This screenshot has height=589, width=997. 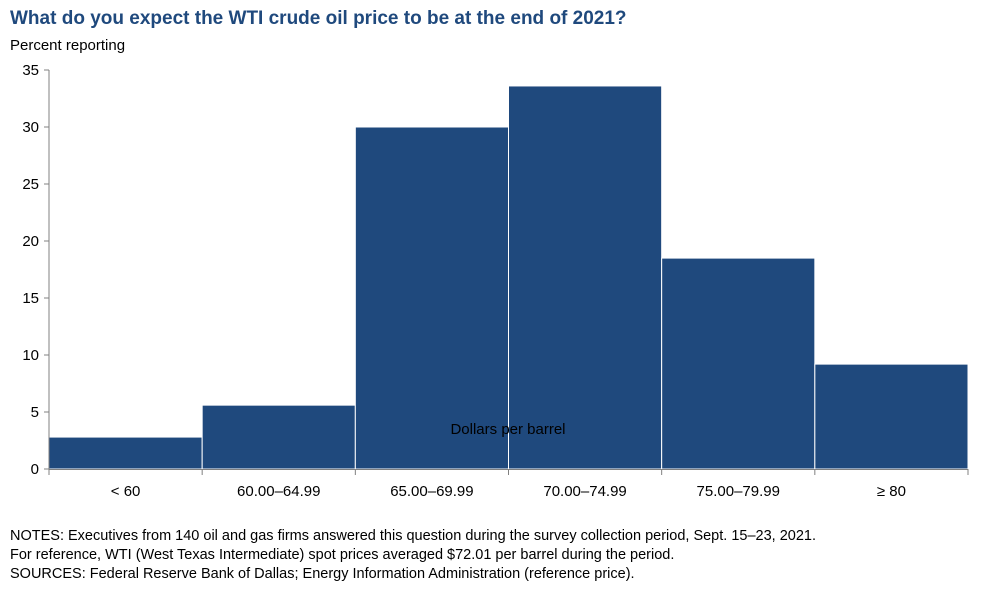 What do you see at coordinates (278, 491) in the screenshot?
I see `x-tick-label: 60.00–64.99` at bounding box center [278, 491].